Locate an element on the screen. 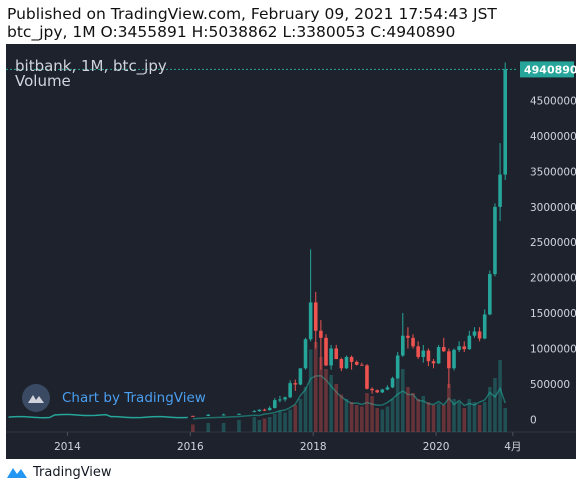  y-tick-label: 3000000 is located at coordinates (553, 208).